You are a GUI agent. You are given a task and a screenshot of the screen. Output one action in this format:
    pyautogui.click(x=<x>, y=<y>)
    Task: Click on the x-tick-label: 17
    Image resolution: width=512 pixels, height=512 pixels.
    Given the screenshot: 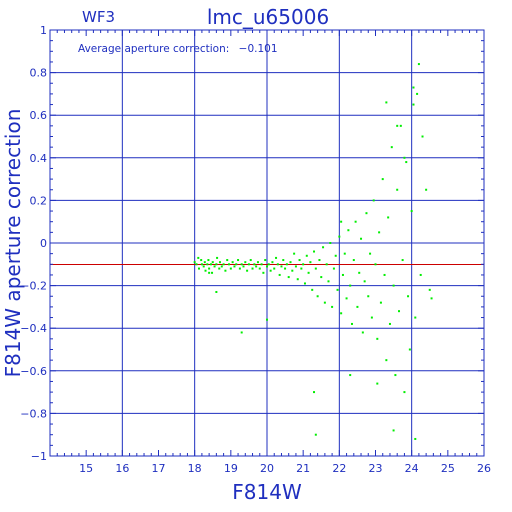 What is the action you would take?
    pyautogui.click(x=159, y=468)
    